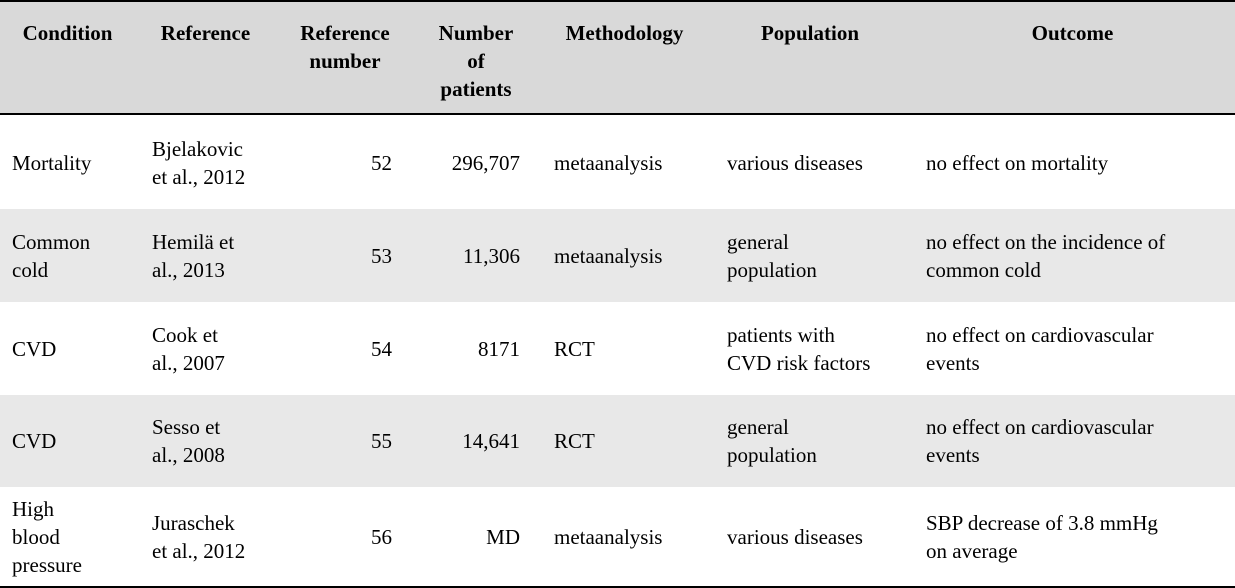  I want to click on cell-reference-line: Cook et, so click(185, 334).